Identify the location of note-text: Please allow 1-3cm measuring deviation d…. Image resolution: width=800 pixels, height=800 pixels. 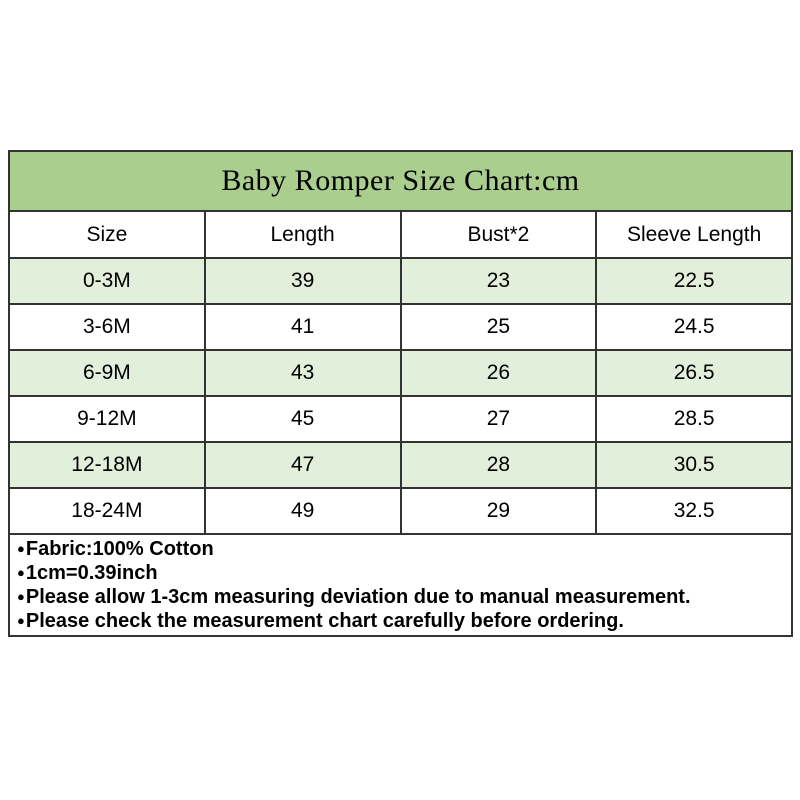
(358, 597).